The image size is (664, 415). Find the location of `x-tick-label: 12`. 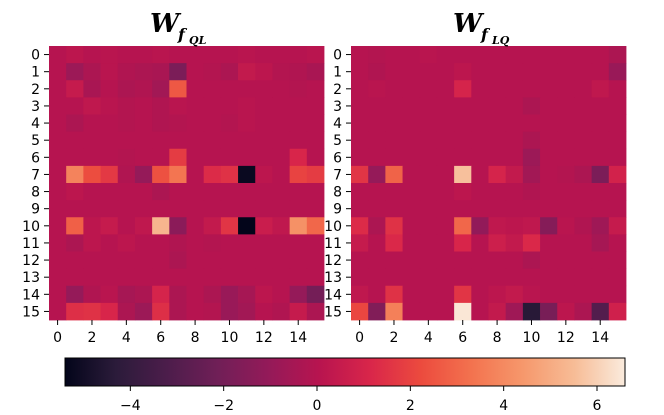

x-tick-label: 12 is located at coordinates (264, 338).